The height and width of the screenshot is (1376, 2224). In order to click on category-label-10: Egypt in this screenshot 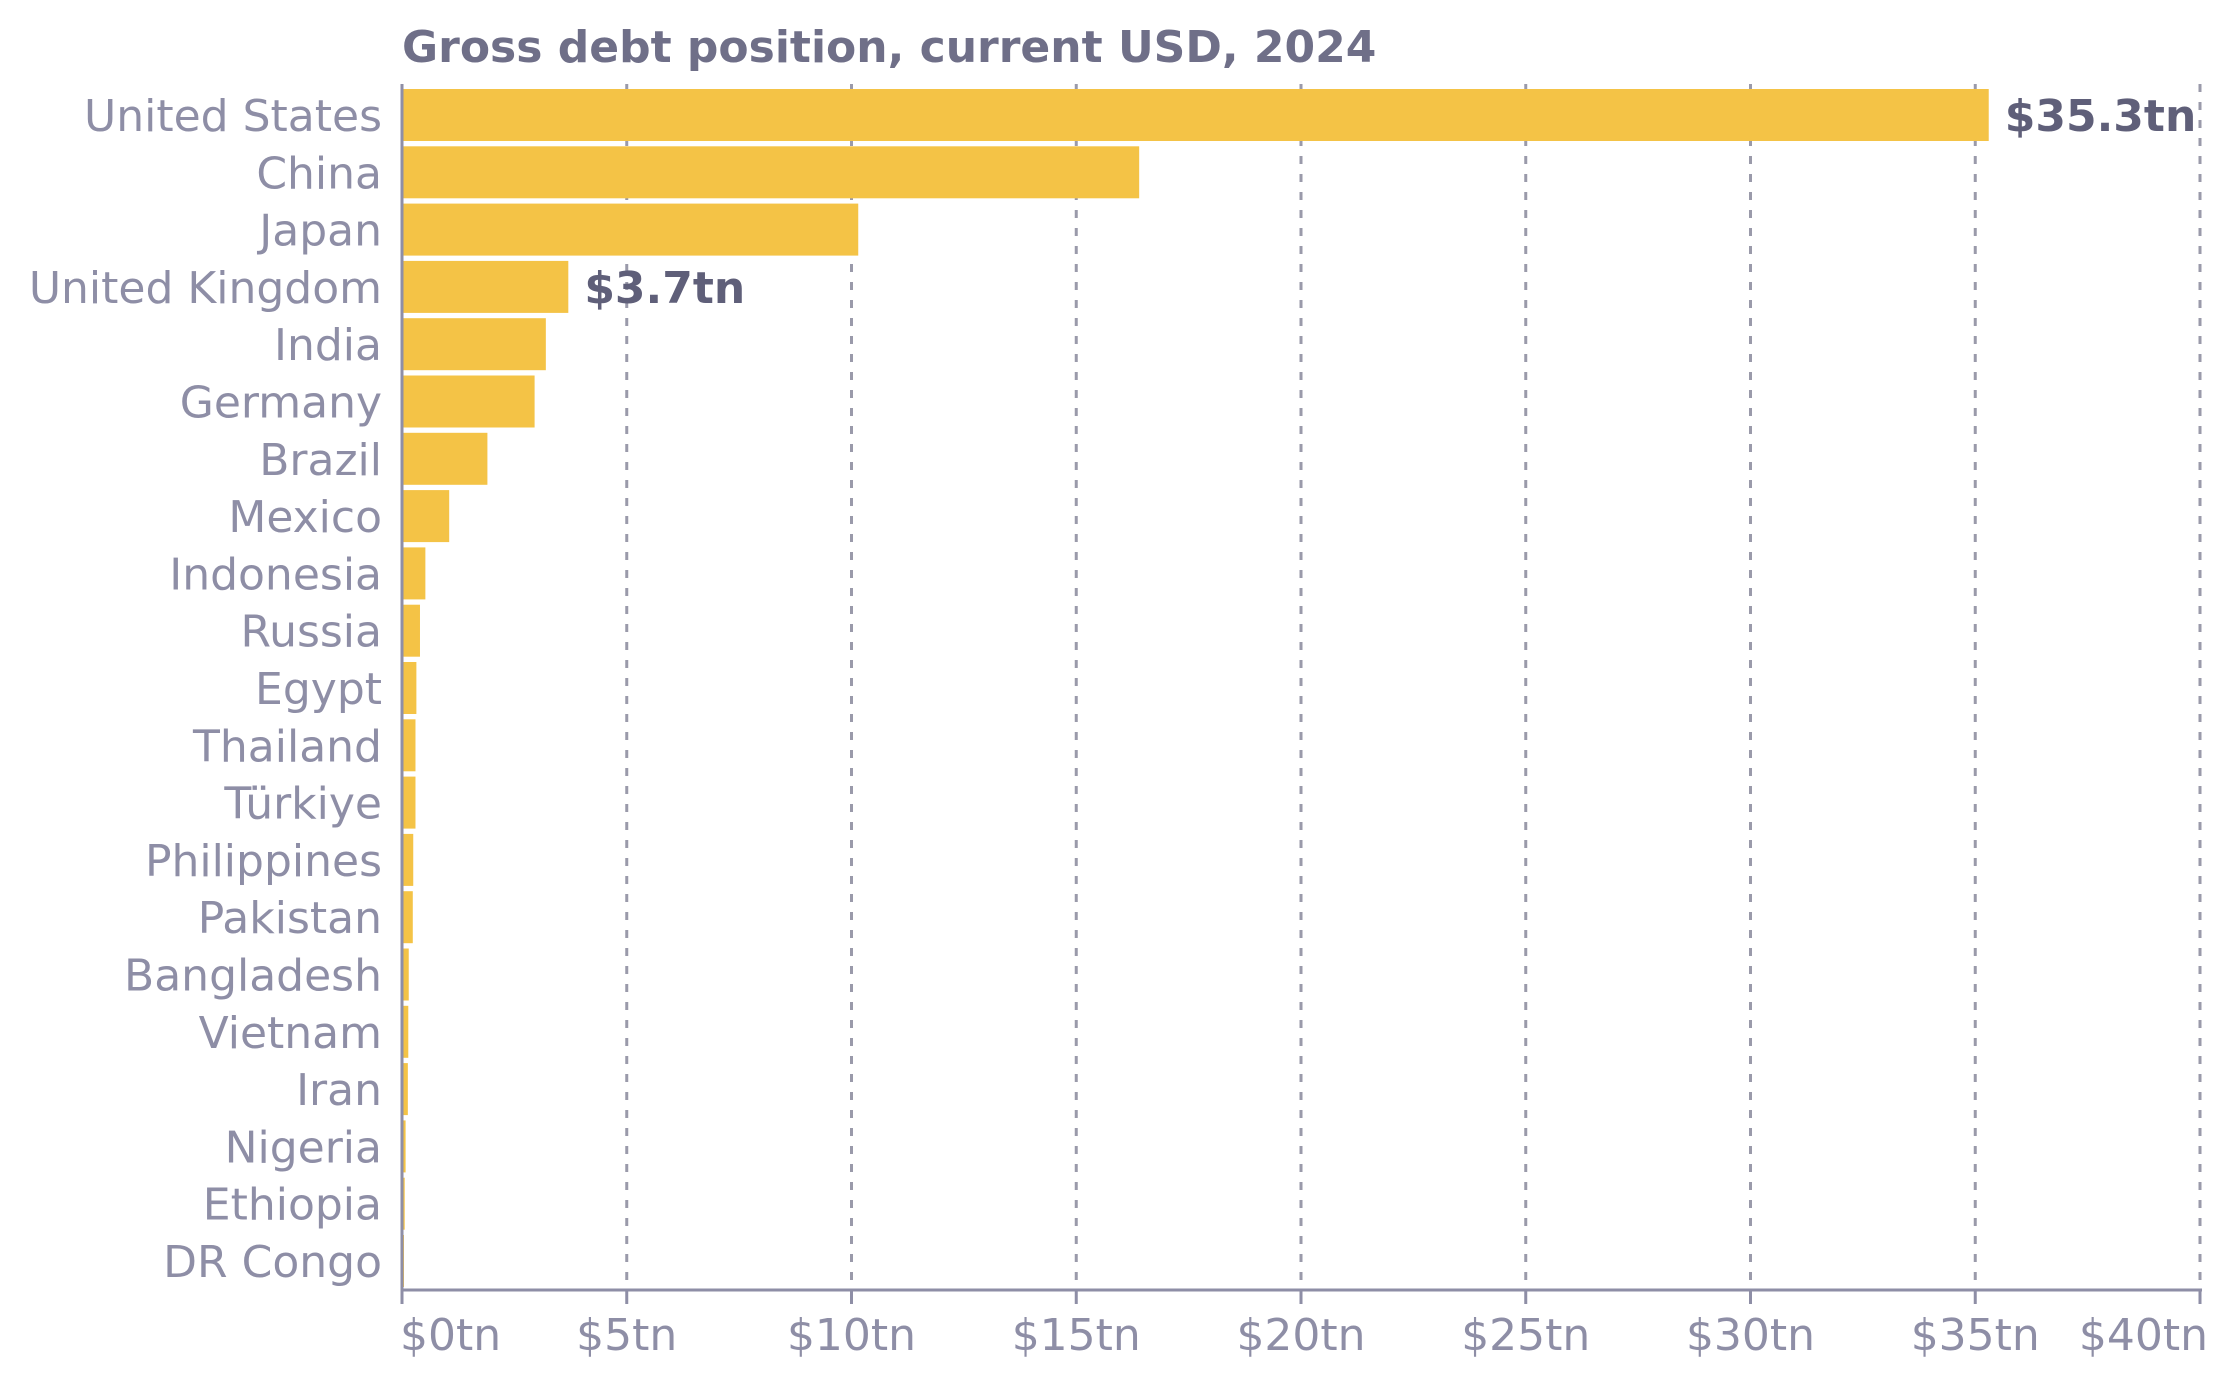, I will do `click(318, 689)`.